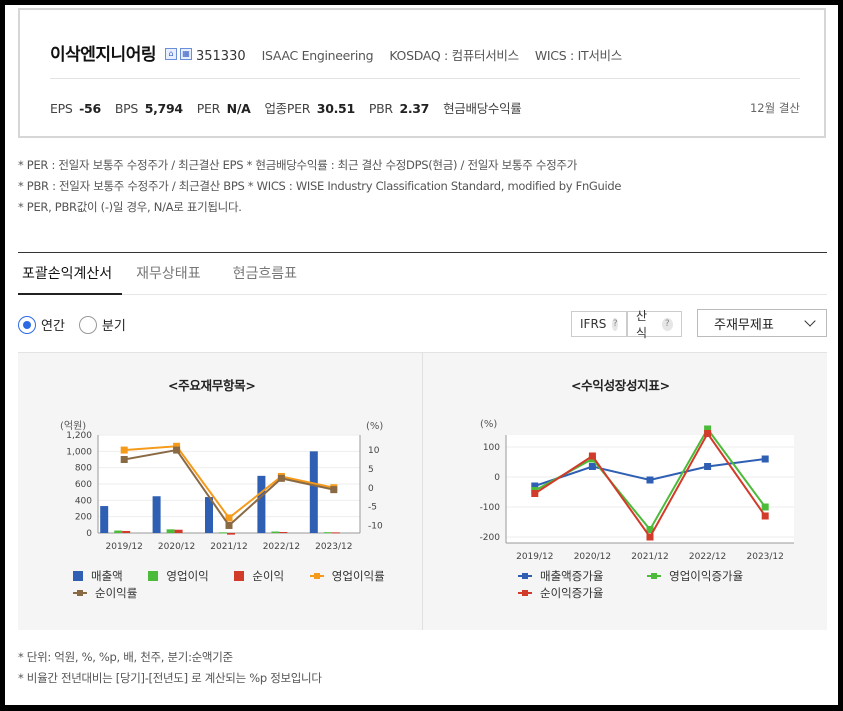 This screenshot has height=711, width=843. I want to click on statement-type-select: 주재무제표, so click(762, 323).